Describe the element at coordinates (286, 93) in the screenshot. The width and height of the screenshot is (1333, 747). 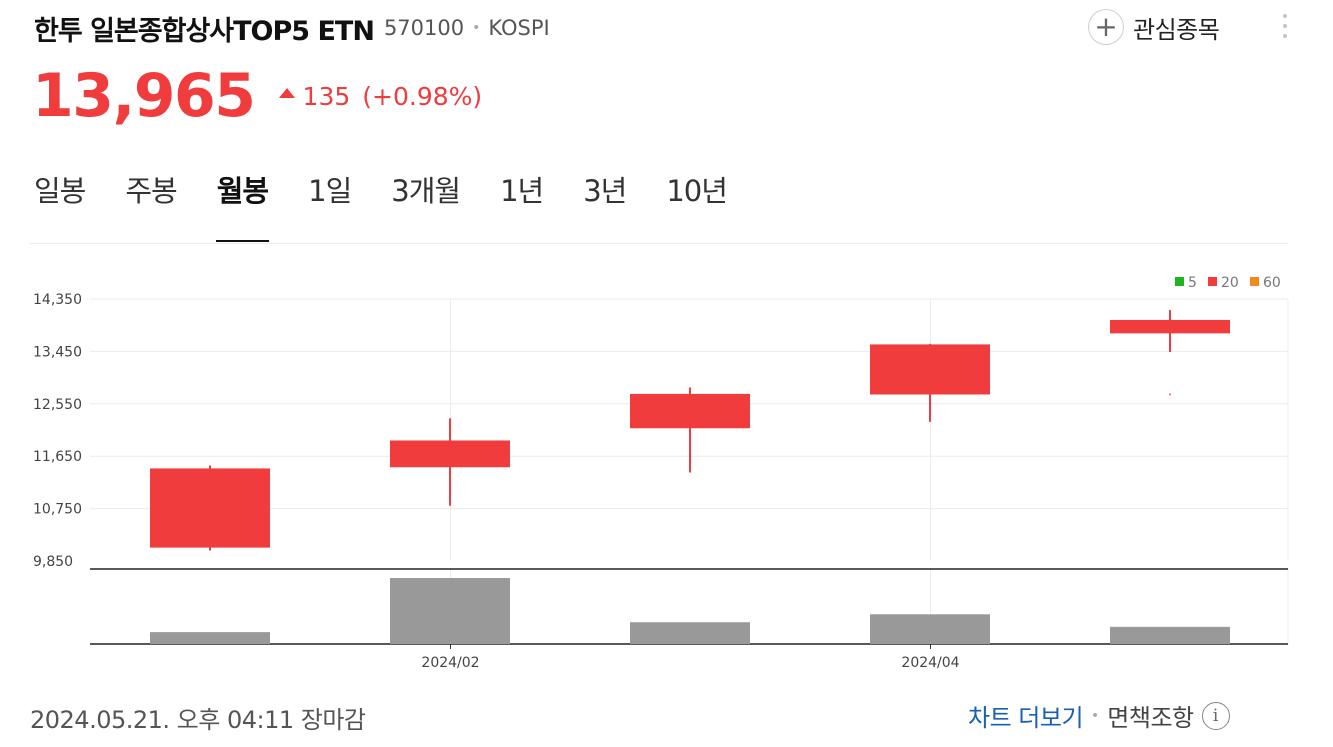
I see `triangle-up-icon` at that location.